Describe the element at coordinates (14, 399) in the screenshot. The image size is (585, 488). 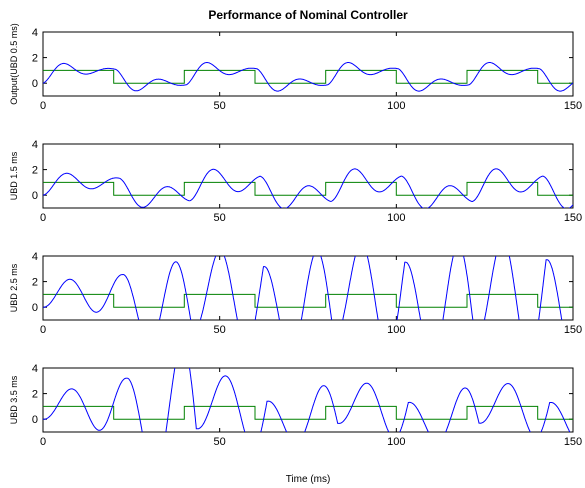
I see `y-axis-label: UBD 3.5 ms` at that location.